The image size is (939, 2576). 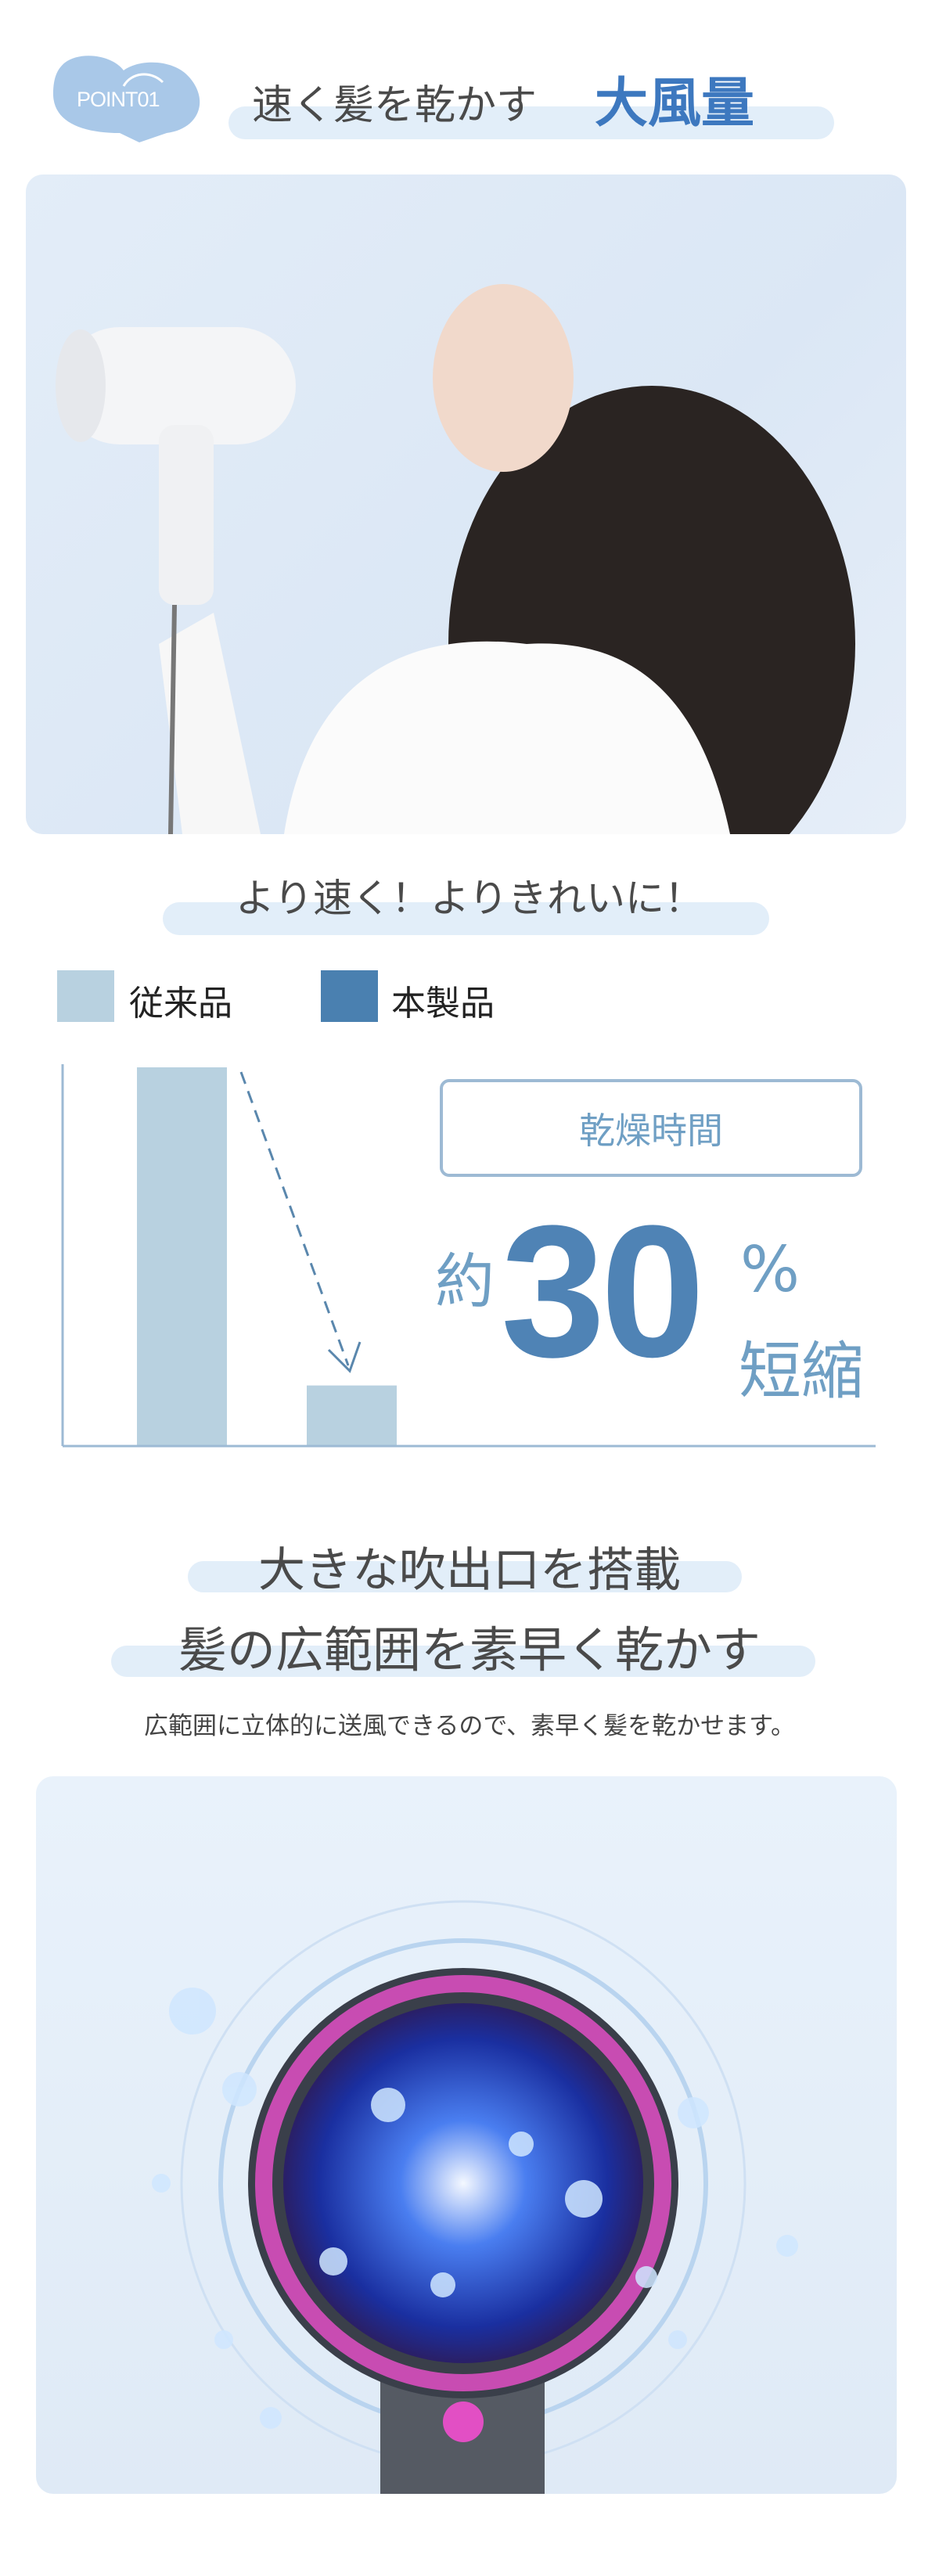 What do you see at coordinates (349, 996) in the screenshot?
I see `legend-swatch-product` at bounding box center [349, 996].